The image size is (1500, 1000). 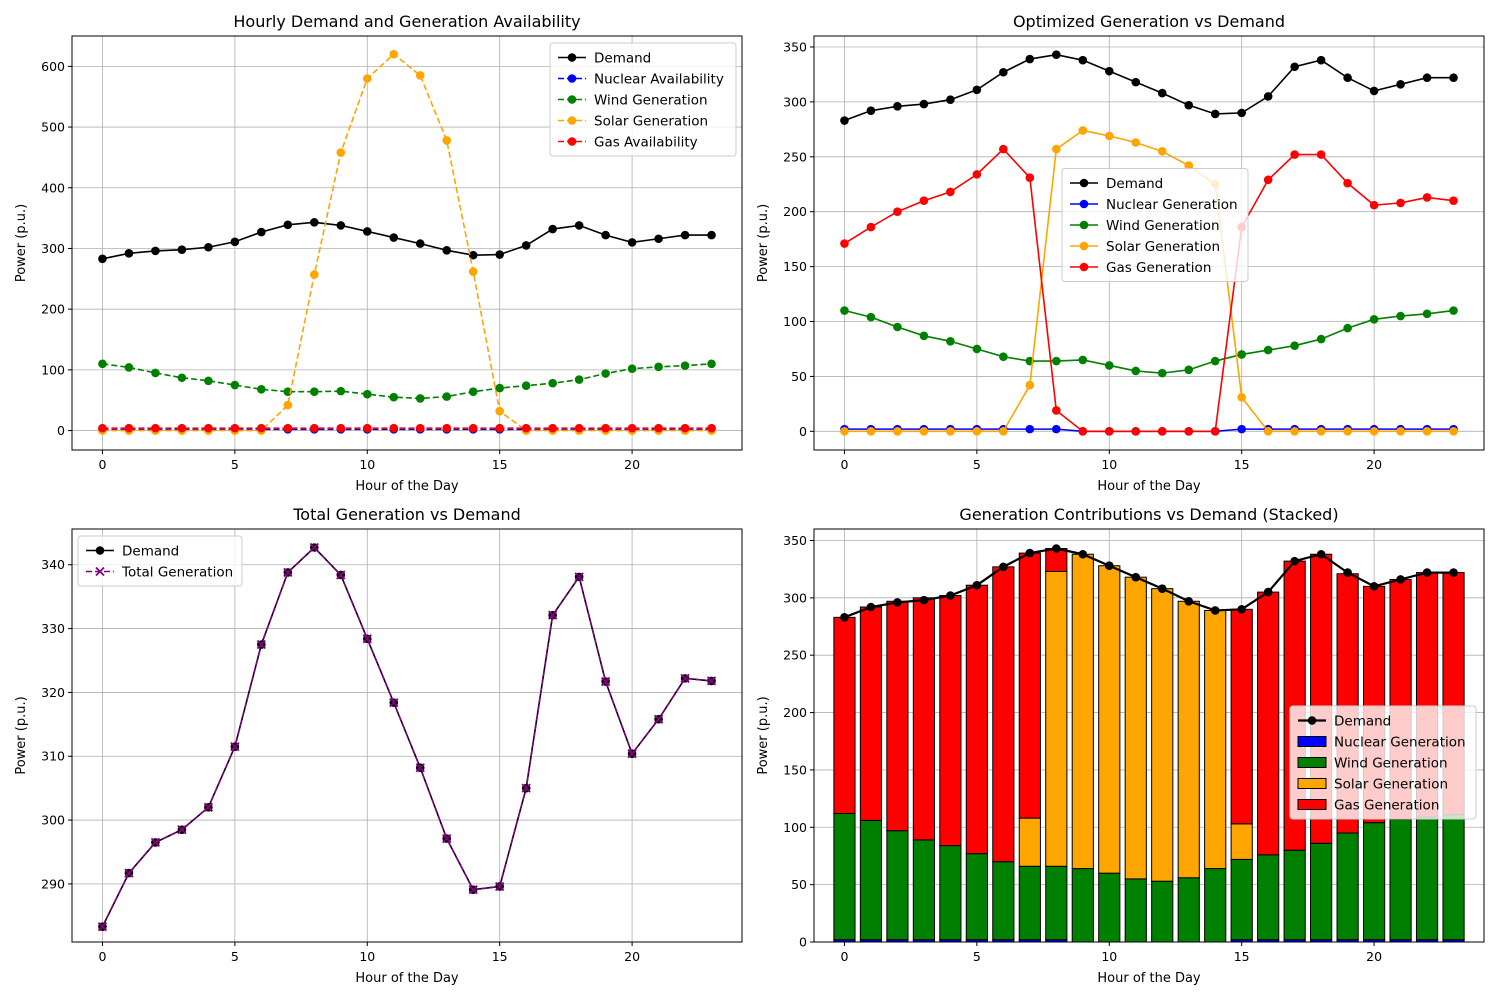 I want to click on y-tick-label: 310, so click(x=53, y=756).